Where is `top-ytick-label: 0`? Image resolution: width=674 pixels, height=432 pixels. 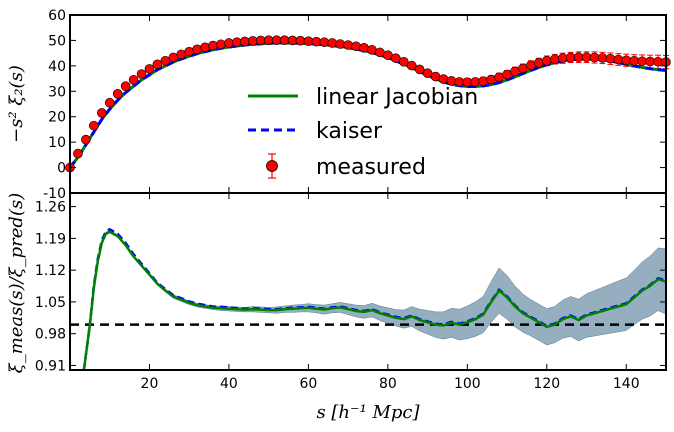 top-ytick-label: 0 is located at coordinates (61, 169).